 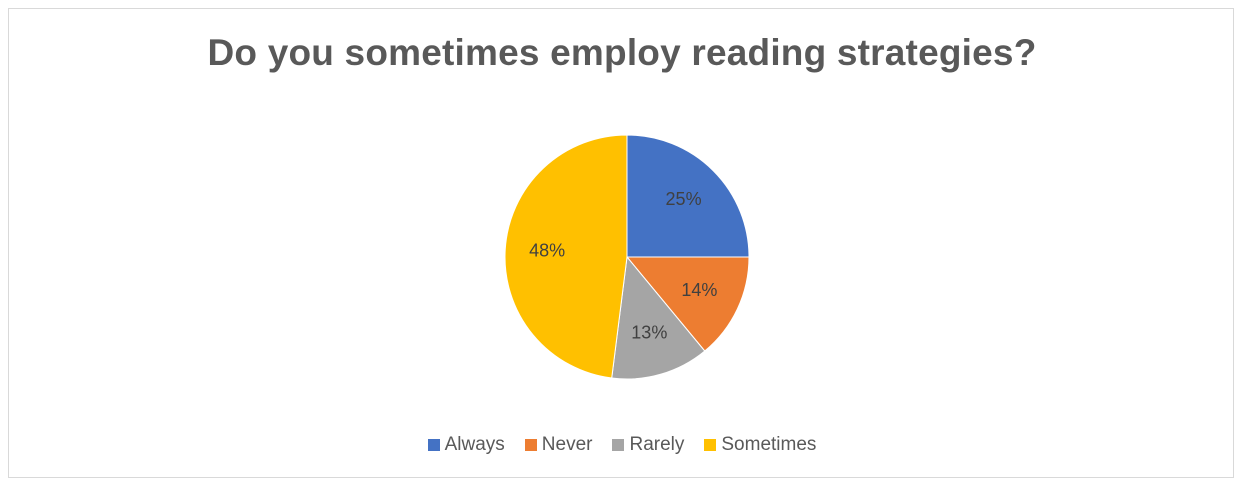 I want to click on pie-slice-sometimes, so click(x=566, y=256).